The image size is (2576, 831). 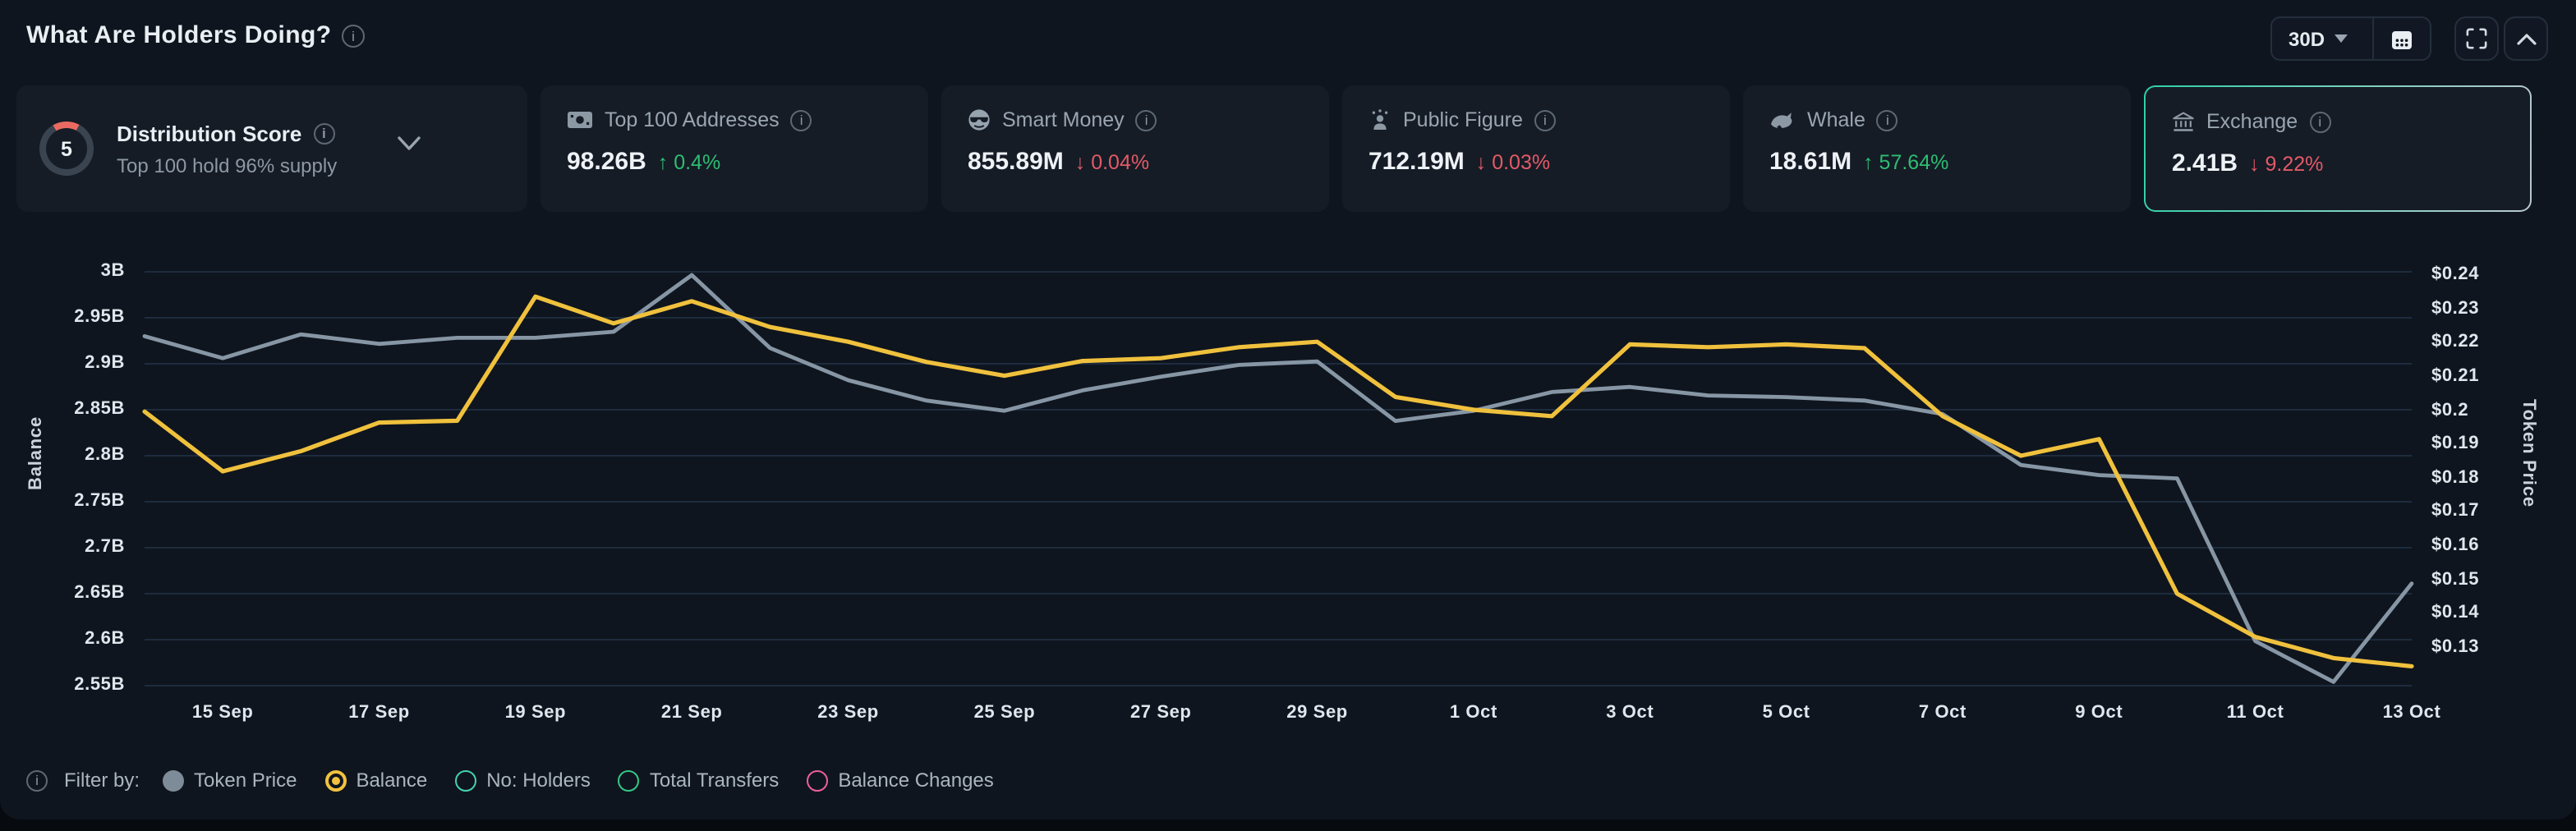 What do you see at coordinates (1513, 162) in the screenshot?
I see `stat-delta: ↓ 0.03%` at bounding box center [1513, 162].